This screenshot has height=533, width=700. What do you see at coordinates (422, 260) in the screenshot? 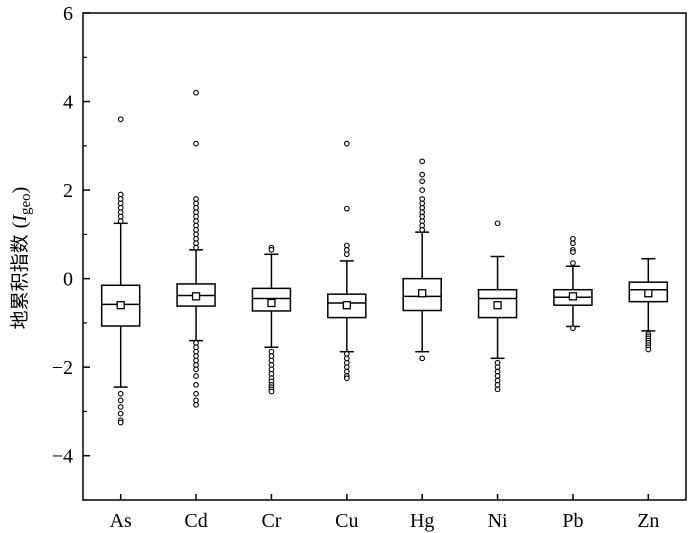
I see `box-hg` at bounding box center [422, 260].